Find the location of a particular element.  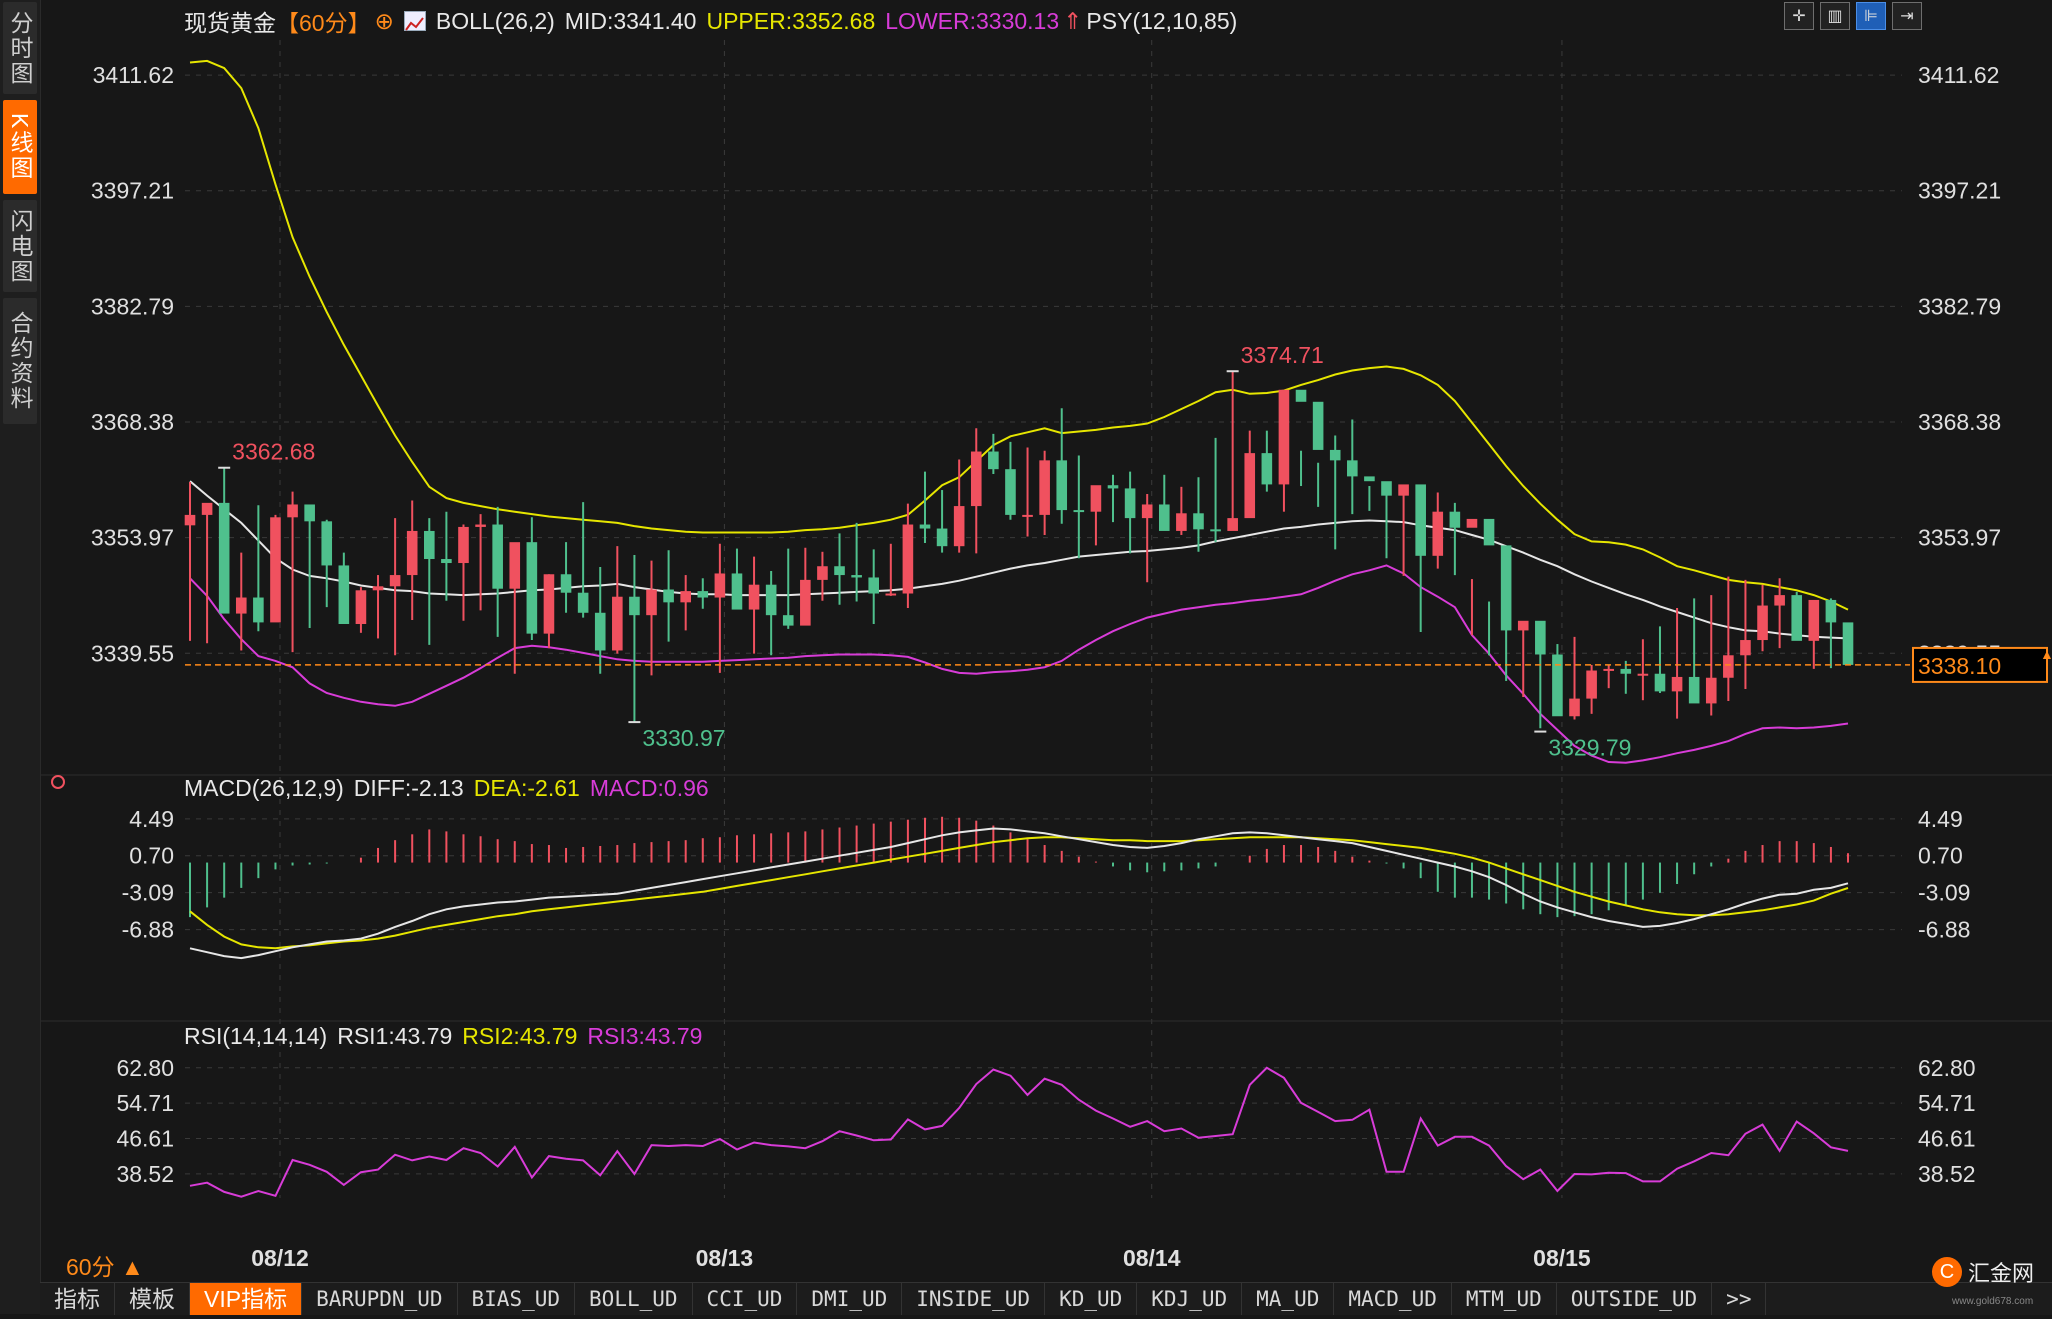

boll-upper: UPPER:3352.68 is located at coordinates (791, 20).